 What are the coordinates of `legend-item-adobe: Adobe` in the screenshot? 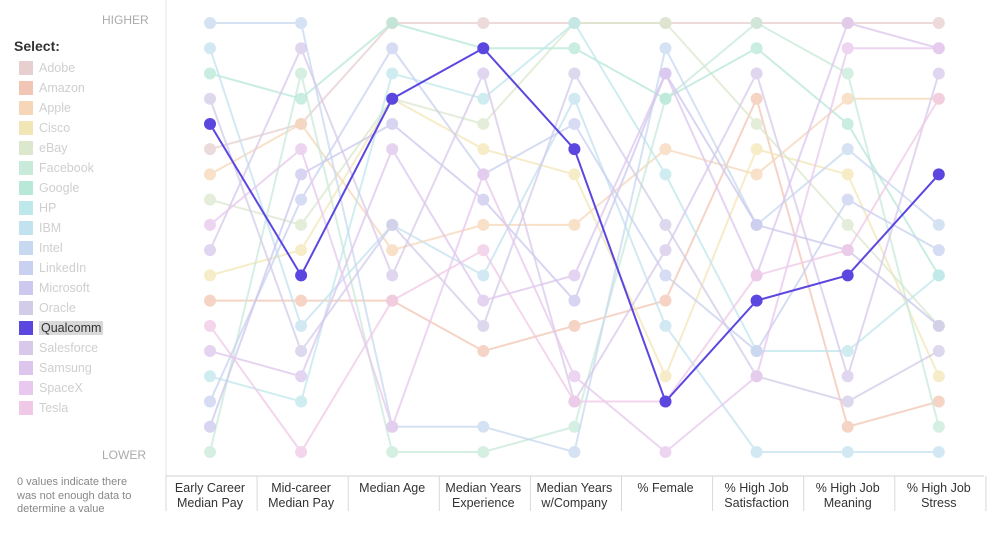 It's located at (61, 68).